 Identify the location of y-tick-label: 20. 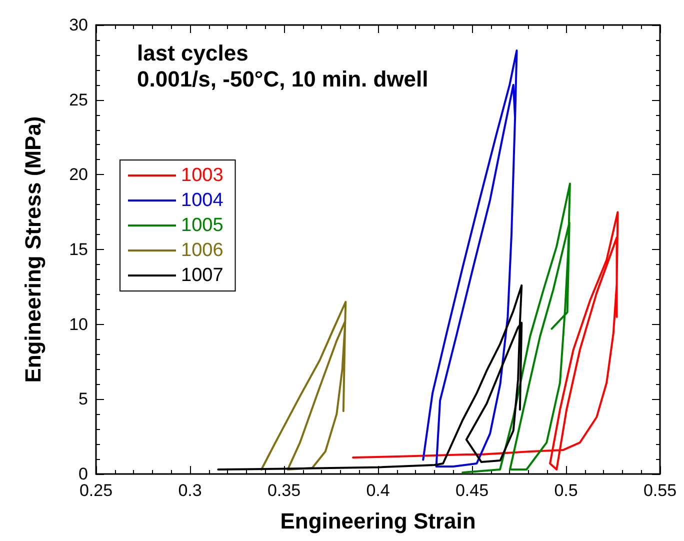
(78, 174).